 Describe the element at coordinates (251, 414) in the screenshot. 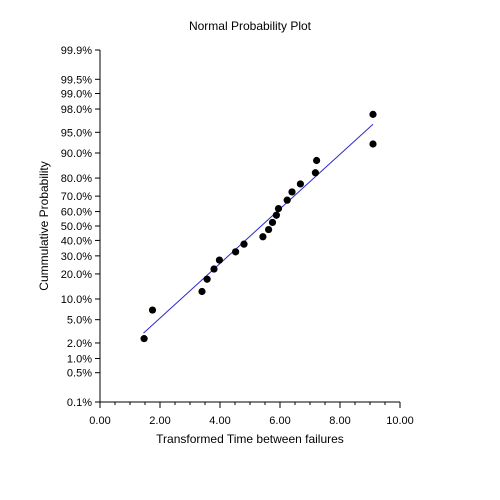

I see `x-axis-ticks: 0.00 2.00 4.00 6.00 8.00 10.00` at that location.